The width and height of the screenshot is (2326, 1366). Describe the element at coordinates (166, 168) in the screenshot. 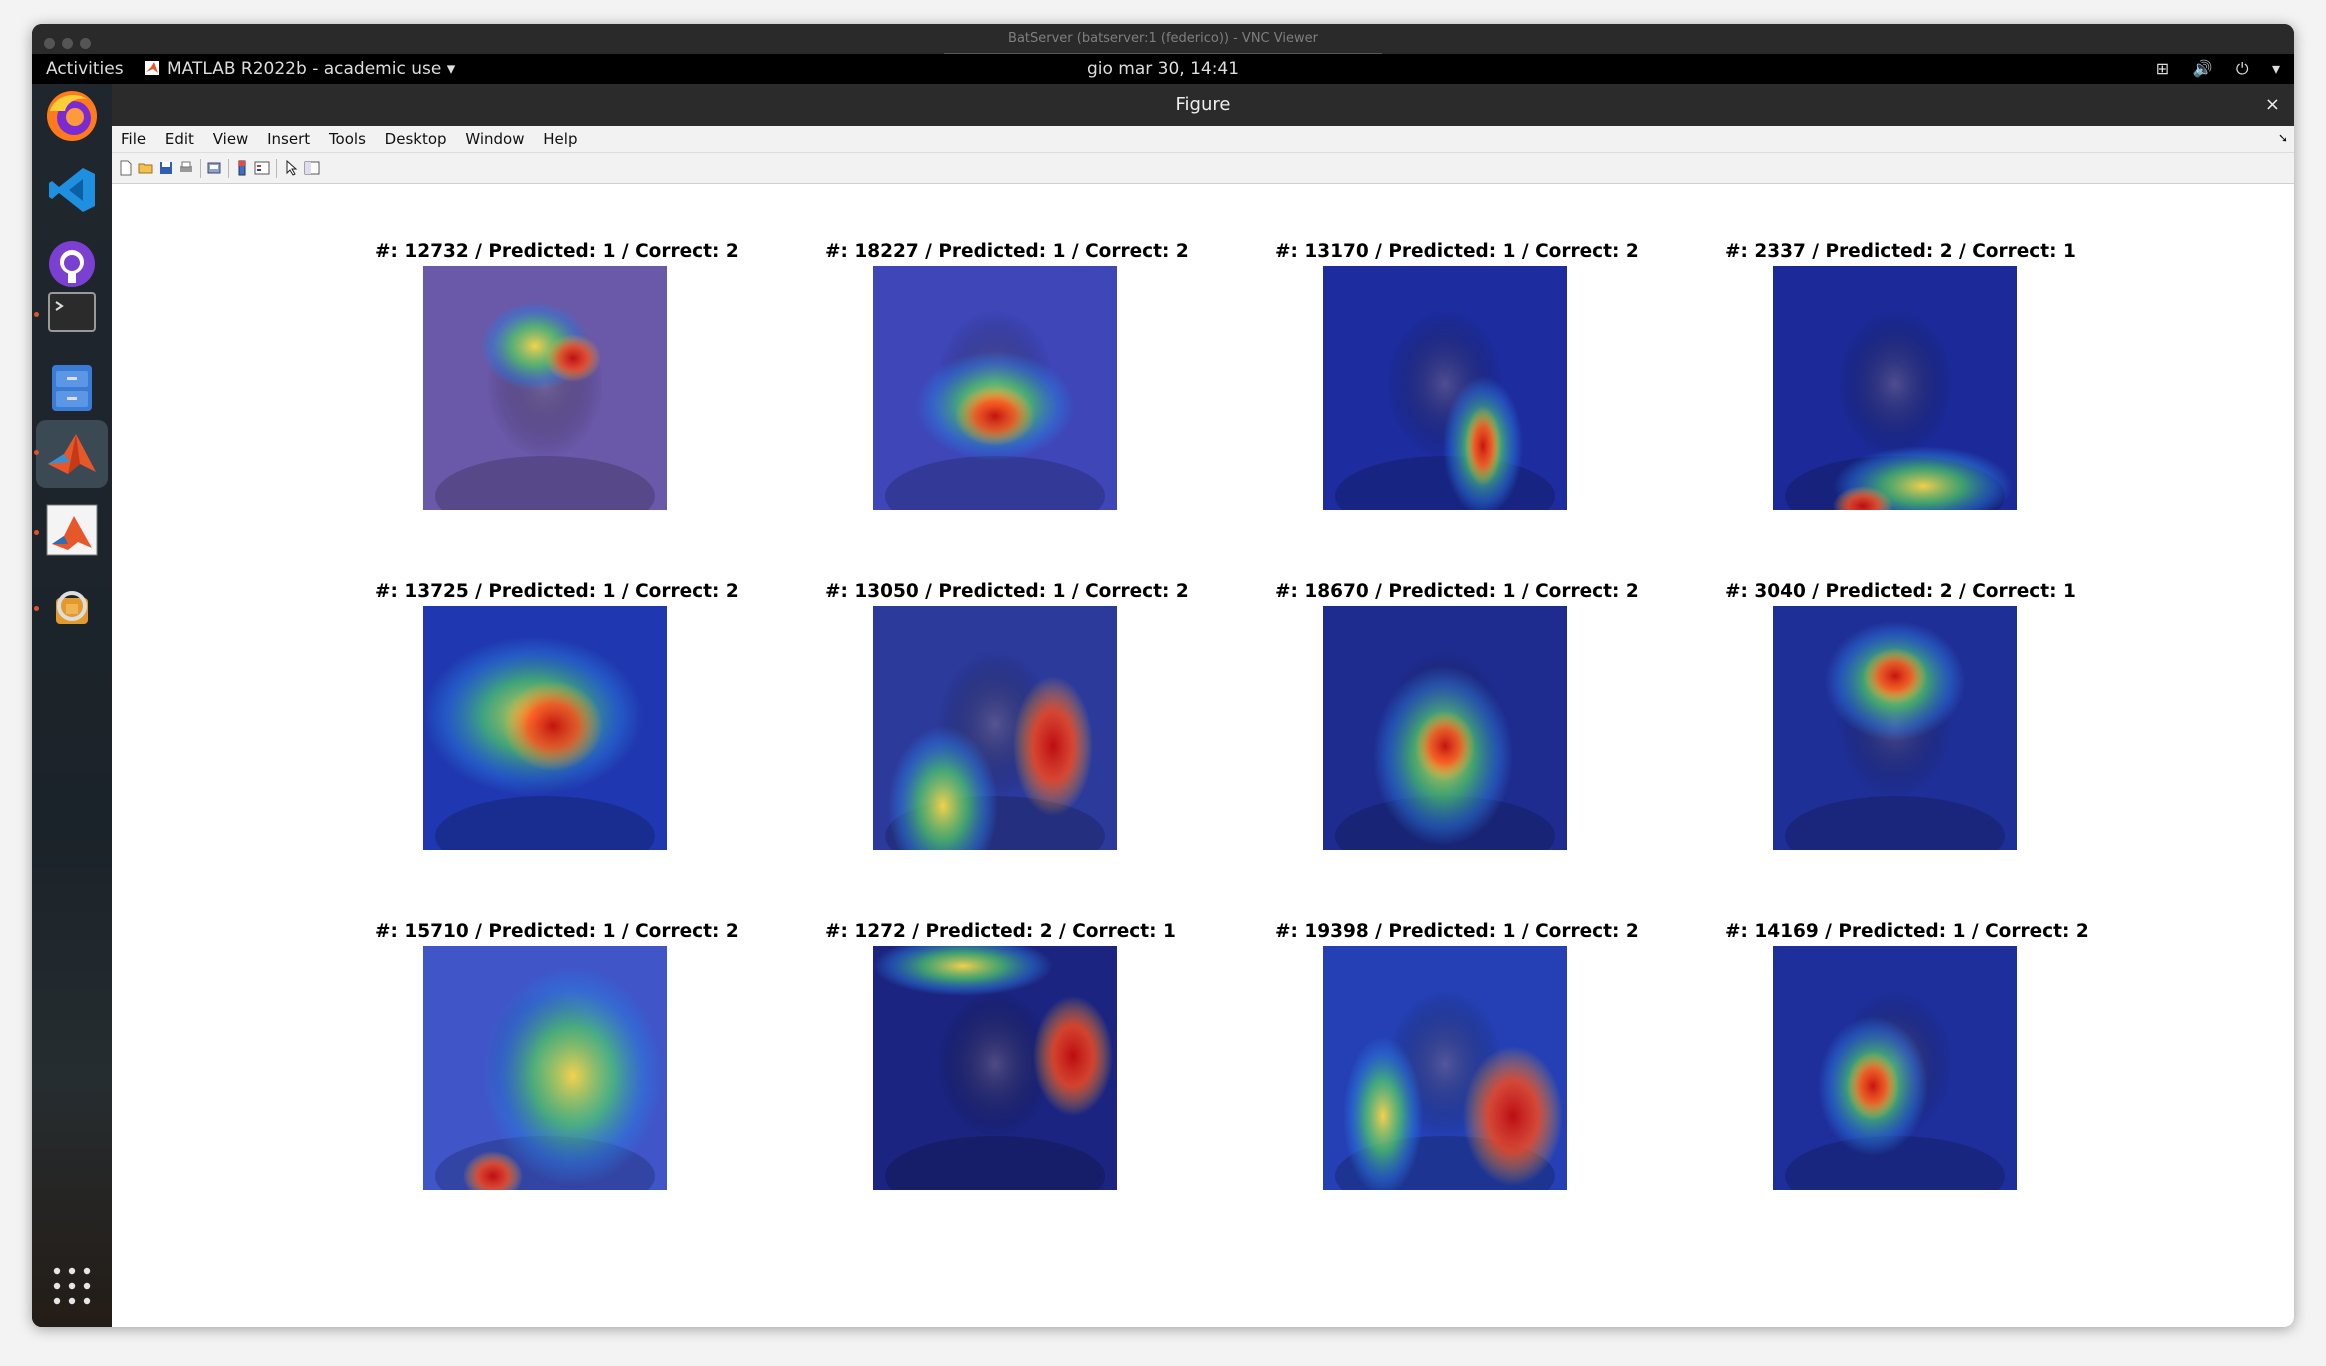

I see `save-icon` at that location.